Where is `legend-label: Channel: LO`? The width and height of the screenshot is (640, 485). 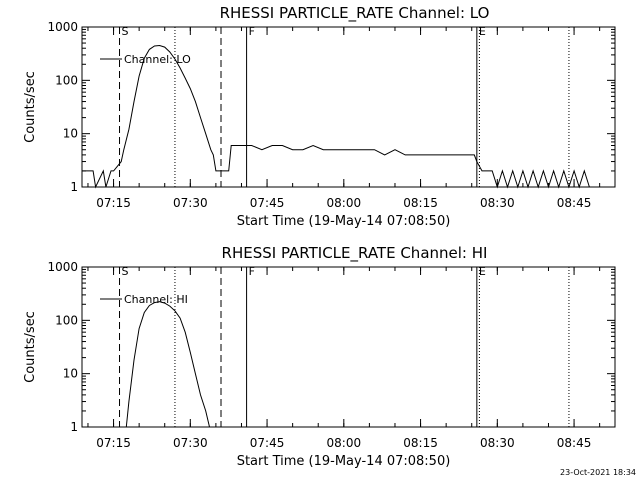
legend-label: Channel: LO is located at coordinates (157, 59).